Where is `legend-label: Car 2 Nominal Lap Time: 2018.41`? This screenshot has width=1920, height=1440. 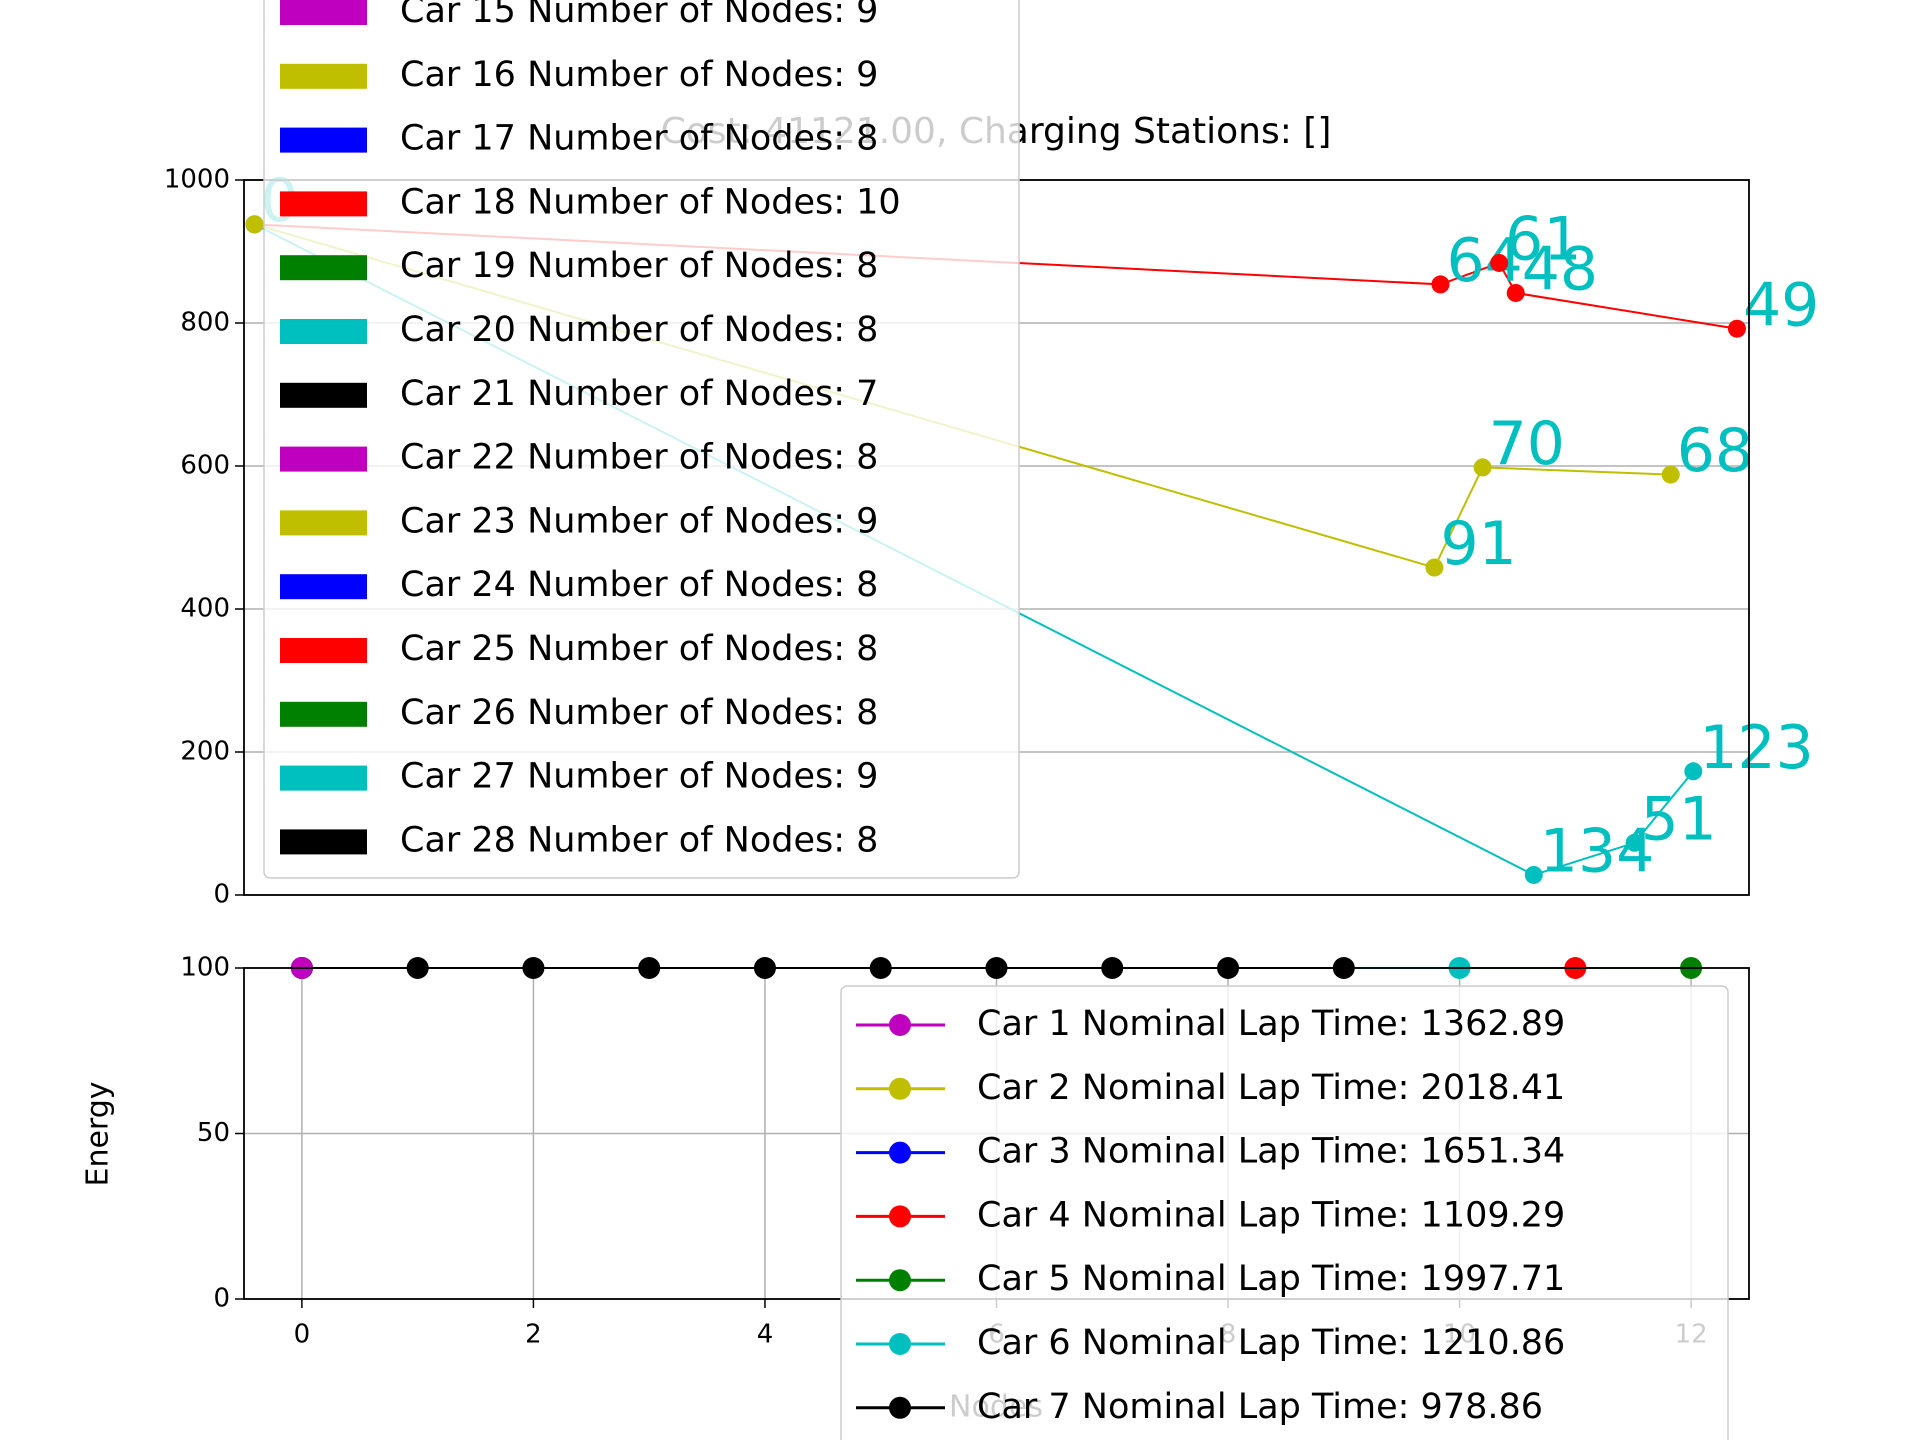 legend-label: Car 2 Nominal Lap Time: 2018.41 is located at coordinates (1271, 1088).